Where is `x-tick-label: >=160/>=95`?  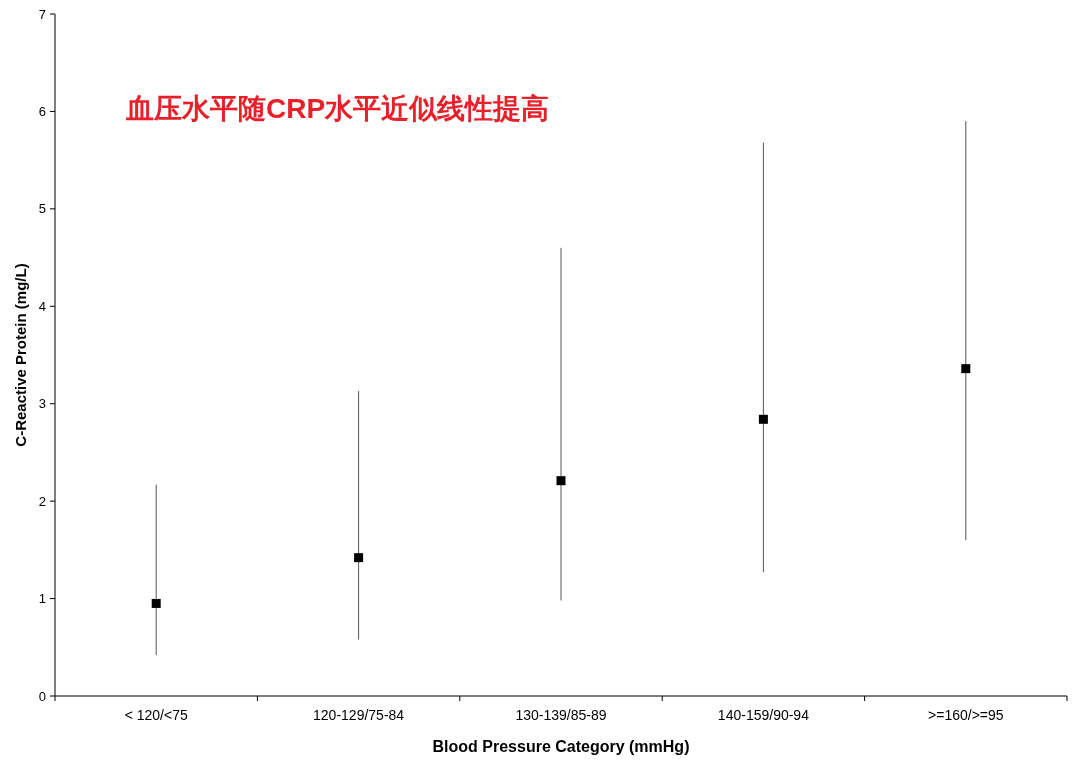
x-tick-label: >=160/>=95 is located at coordinates (966, 715).